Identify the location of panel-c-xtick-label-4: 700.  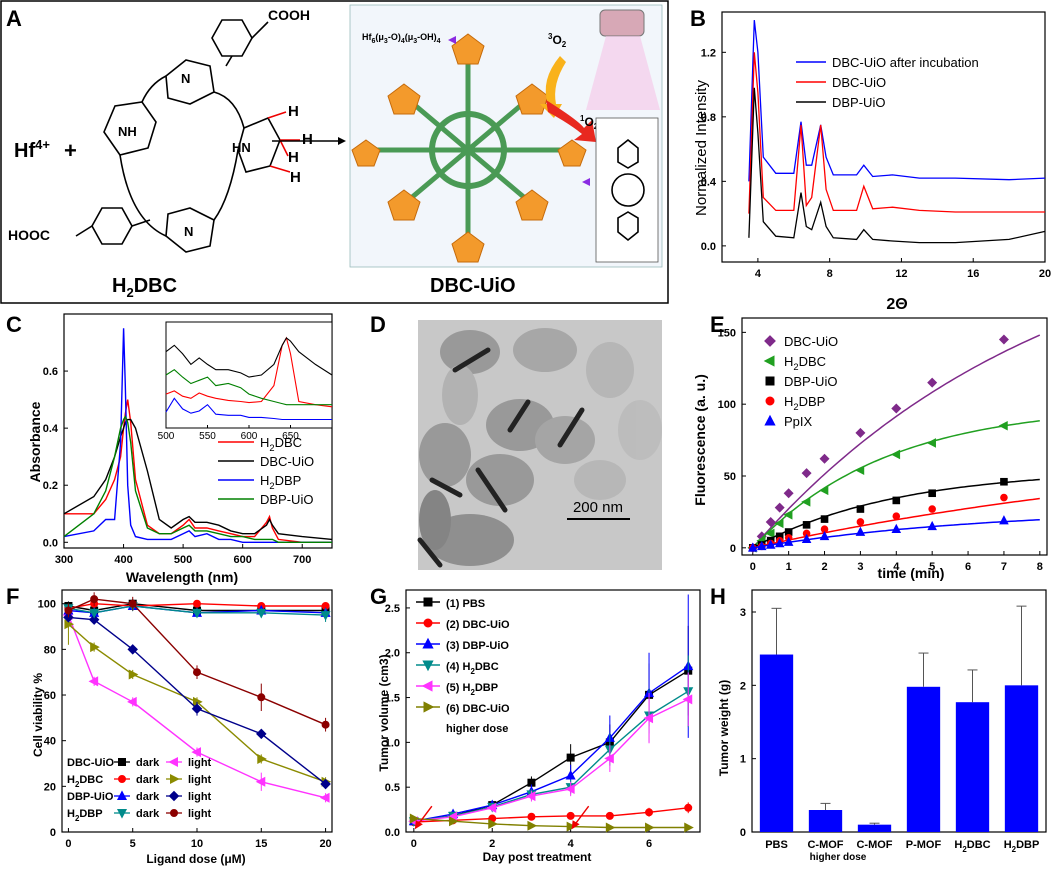
(302, 560).